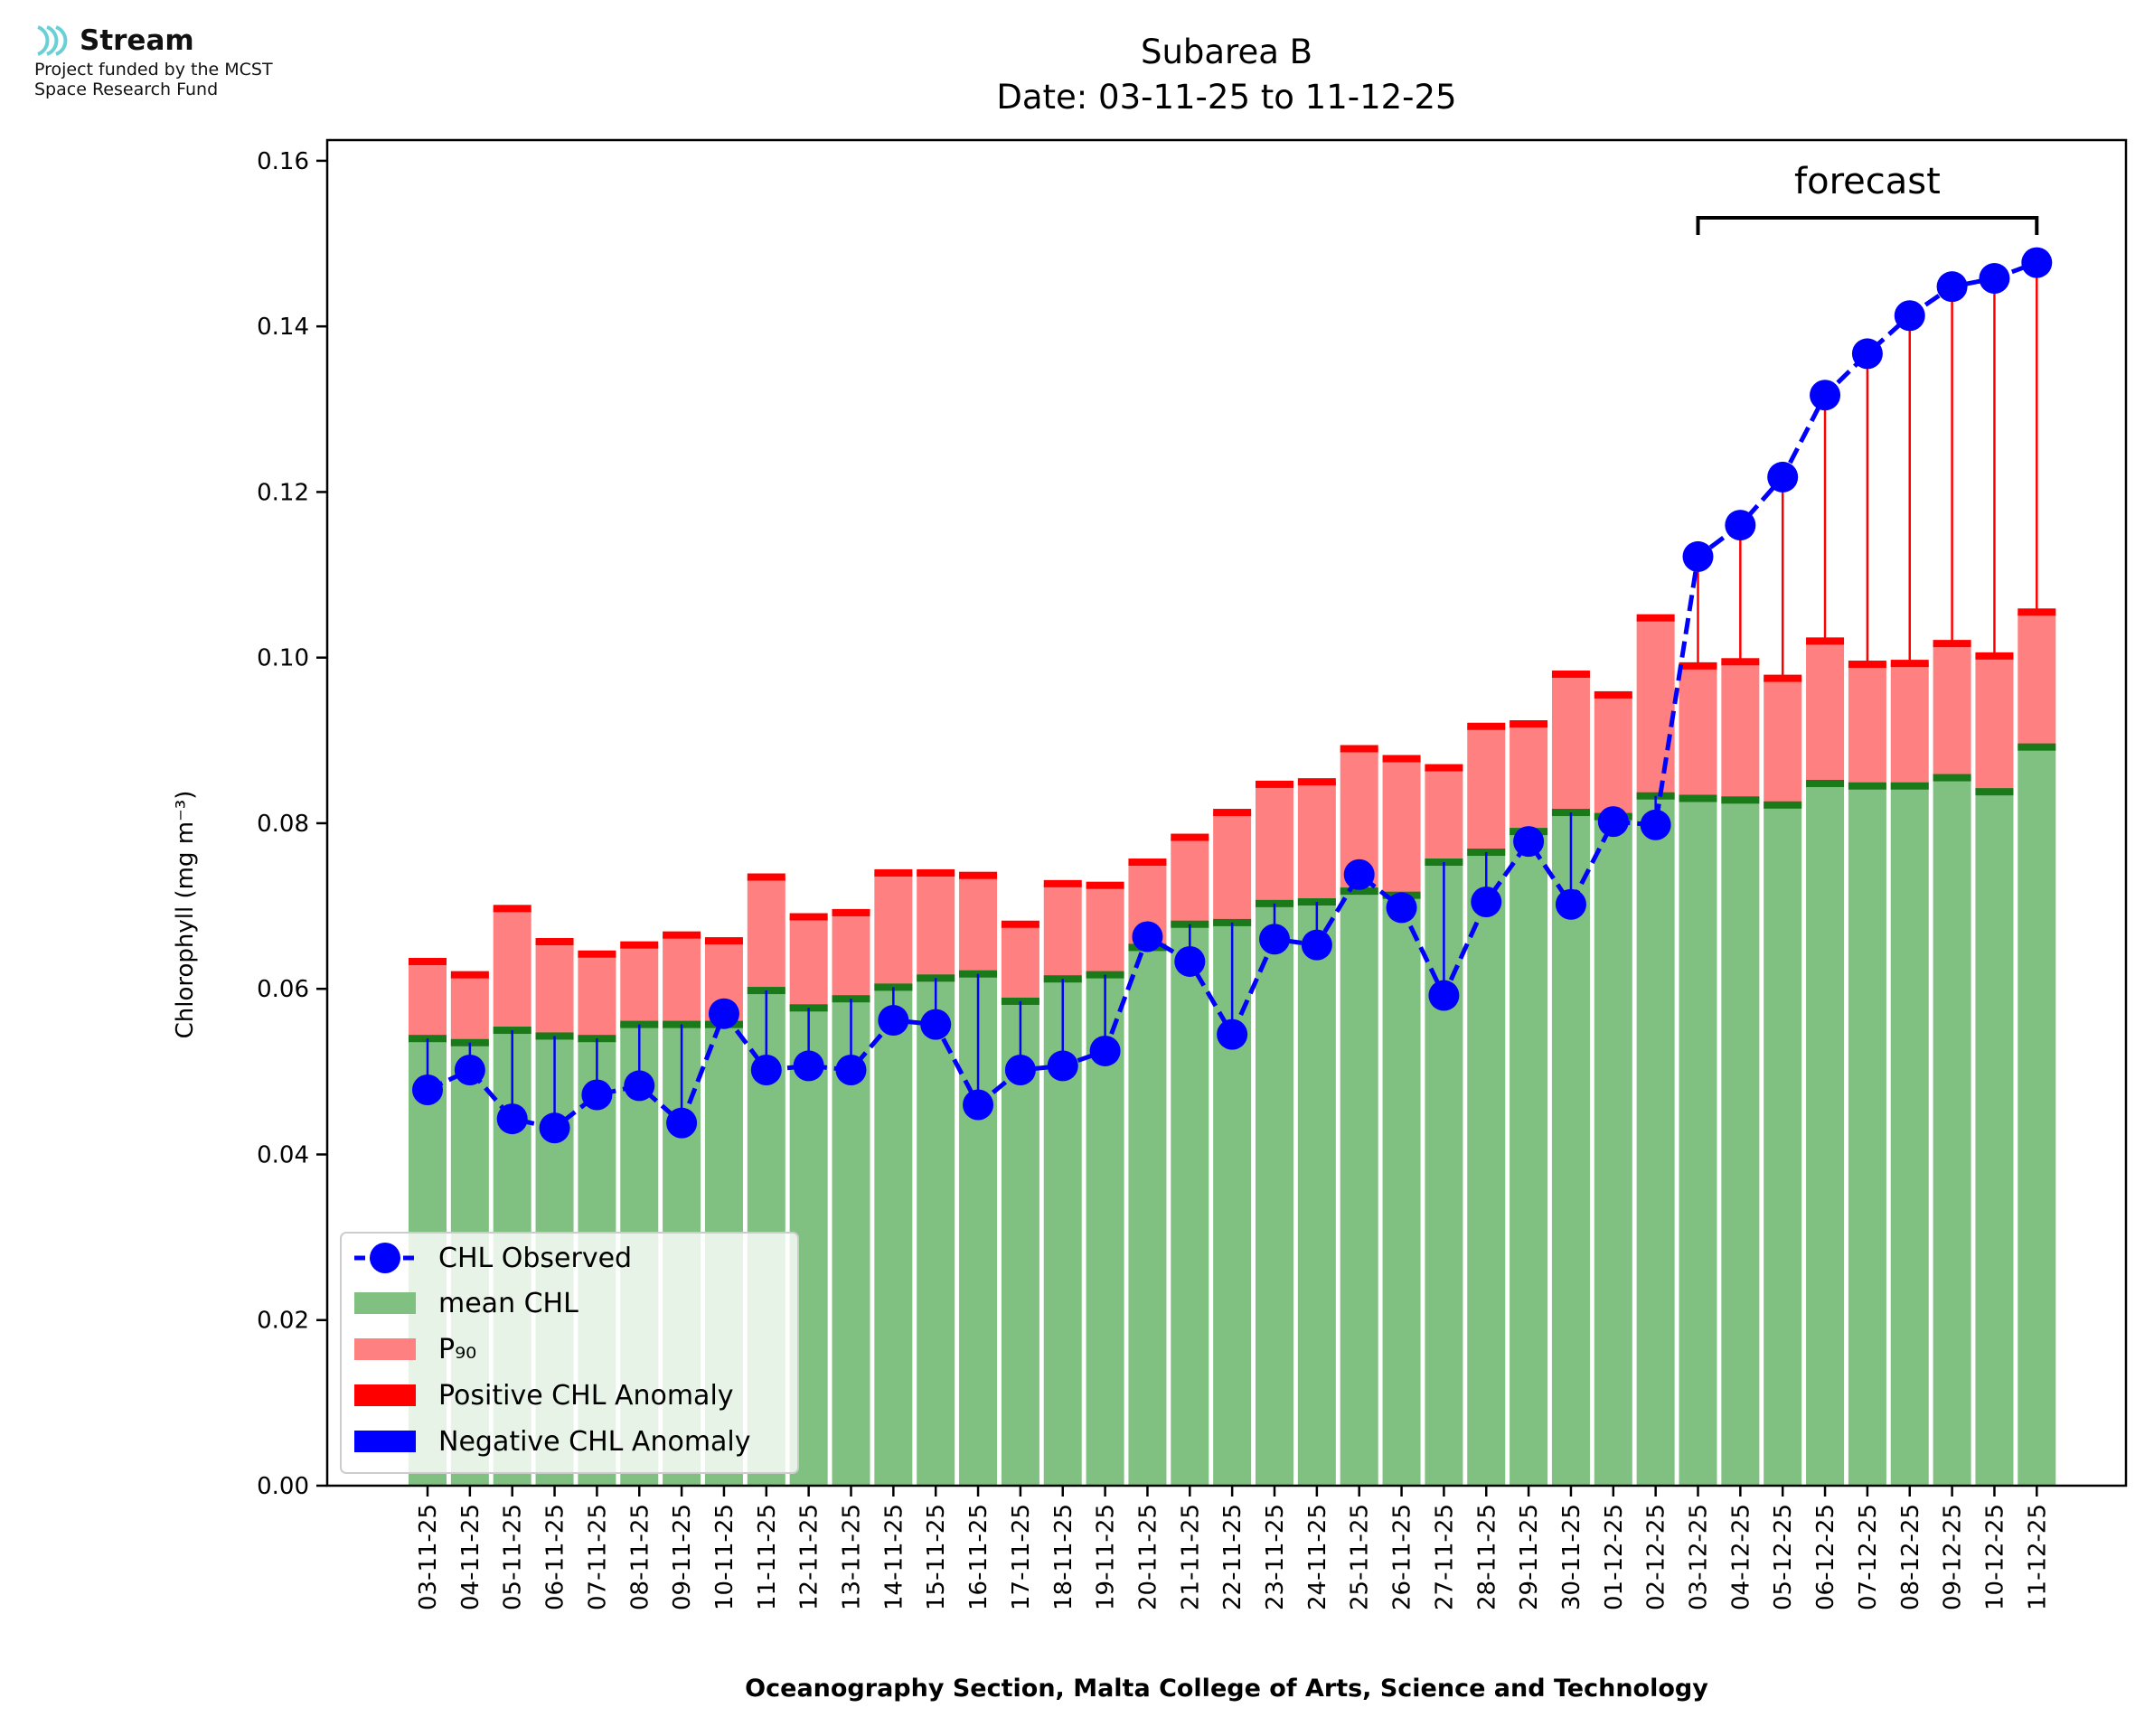 Image resolution: width=2154 pixels, height=1736 pixels. What do you see at coordinates (1317, 1557) in the screenshot?
I see `x-tick-label: 24-11-25` at bounding box center [1317, 1557].